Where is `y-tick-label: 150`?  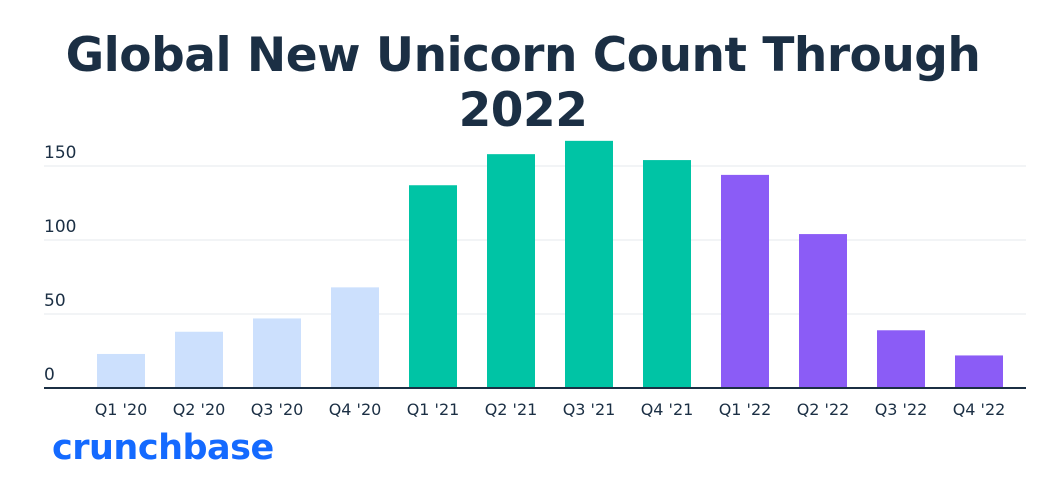
y-tick-label: 150 is located at coordinates (60, 153).